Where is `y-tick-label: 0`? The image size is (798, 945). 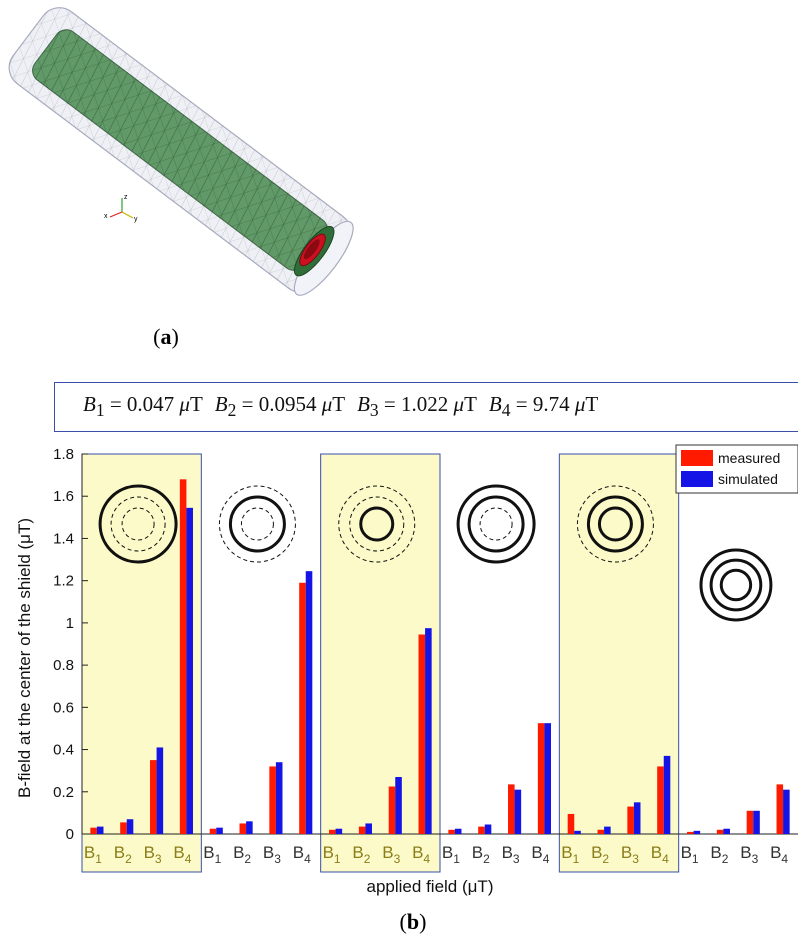
y-tick-label: 0 is located at coordinates (70, 834).